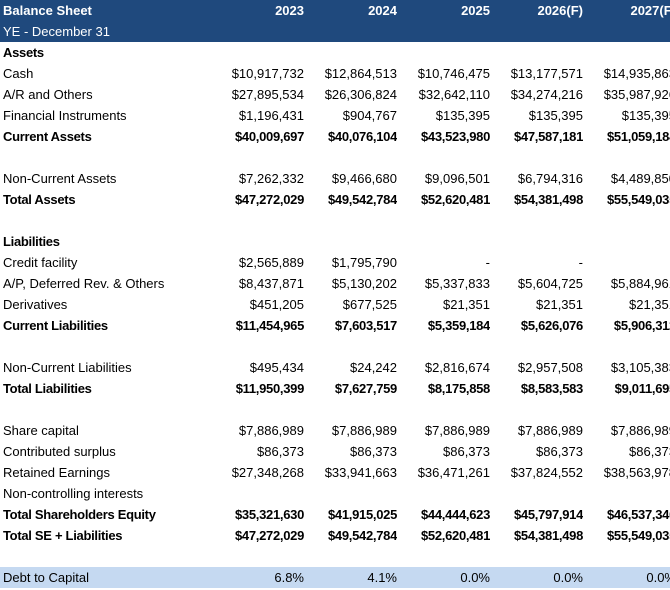 This screenshot has height=590, width=670. What do you see at coordinates (548, 514) in the screenshot?
I see `cell-value: $45,797,914` at bounding box center [548, 514].